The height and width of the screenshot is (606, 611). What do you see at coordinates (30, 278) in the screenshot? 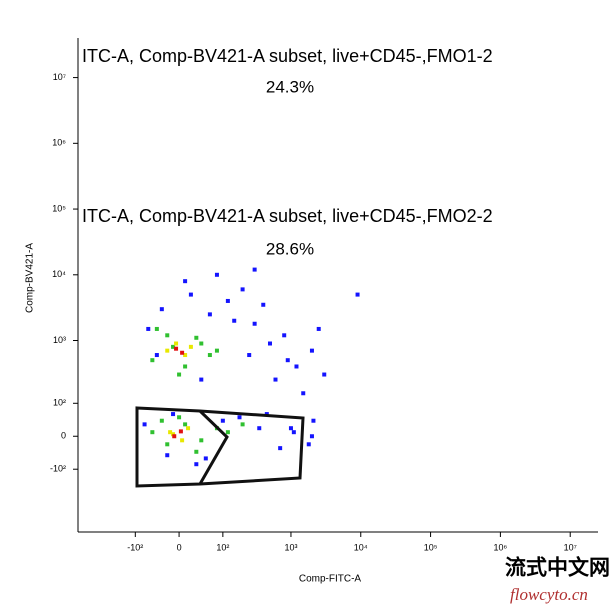
I see `y-axis-label: Comp-BV421-A` at bounding box center [30, 278].